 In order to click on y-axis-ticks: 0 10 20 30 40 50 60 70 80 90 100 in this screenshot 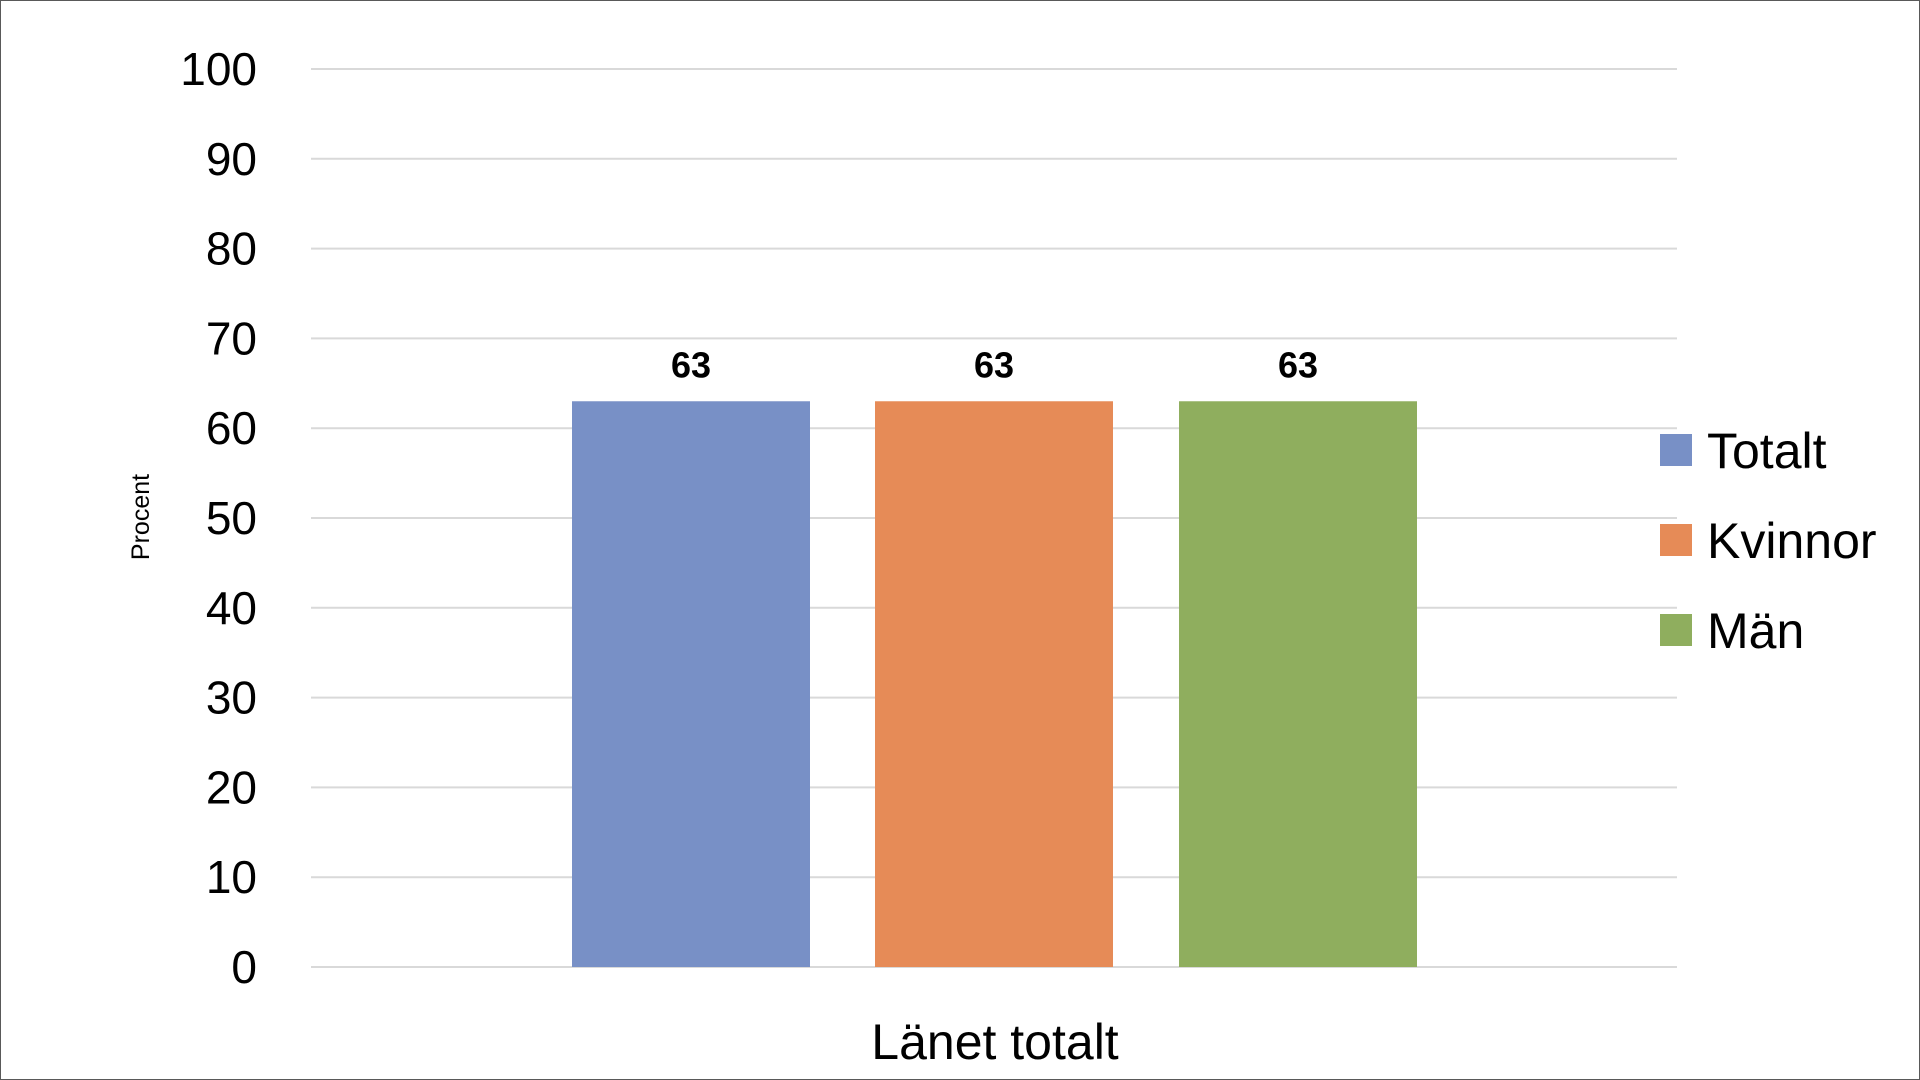, I will do `click(218, 518)`.